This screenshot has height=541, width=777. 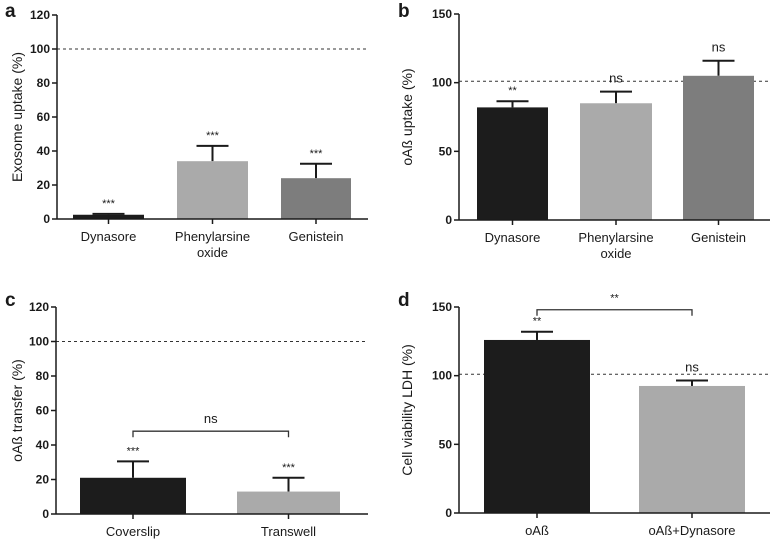 I want to click on category-label: oAß+Dynasore, so click(x=691, y=530).